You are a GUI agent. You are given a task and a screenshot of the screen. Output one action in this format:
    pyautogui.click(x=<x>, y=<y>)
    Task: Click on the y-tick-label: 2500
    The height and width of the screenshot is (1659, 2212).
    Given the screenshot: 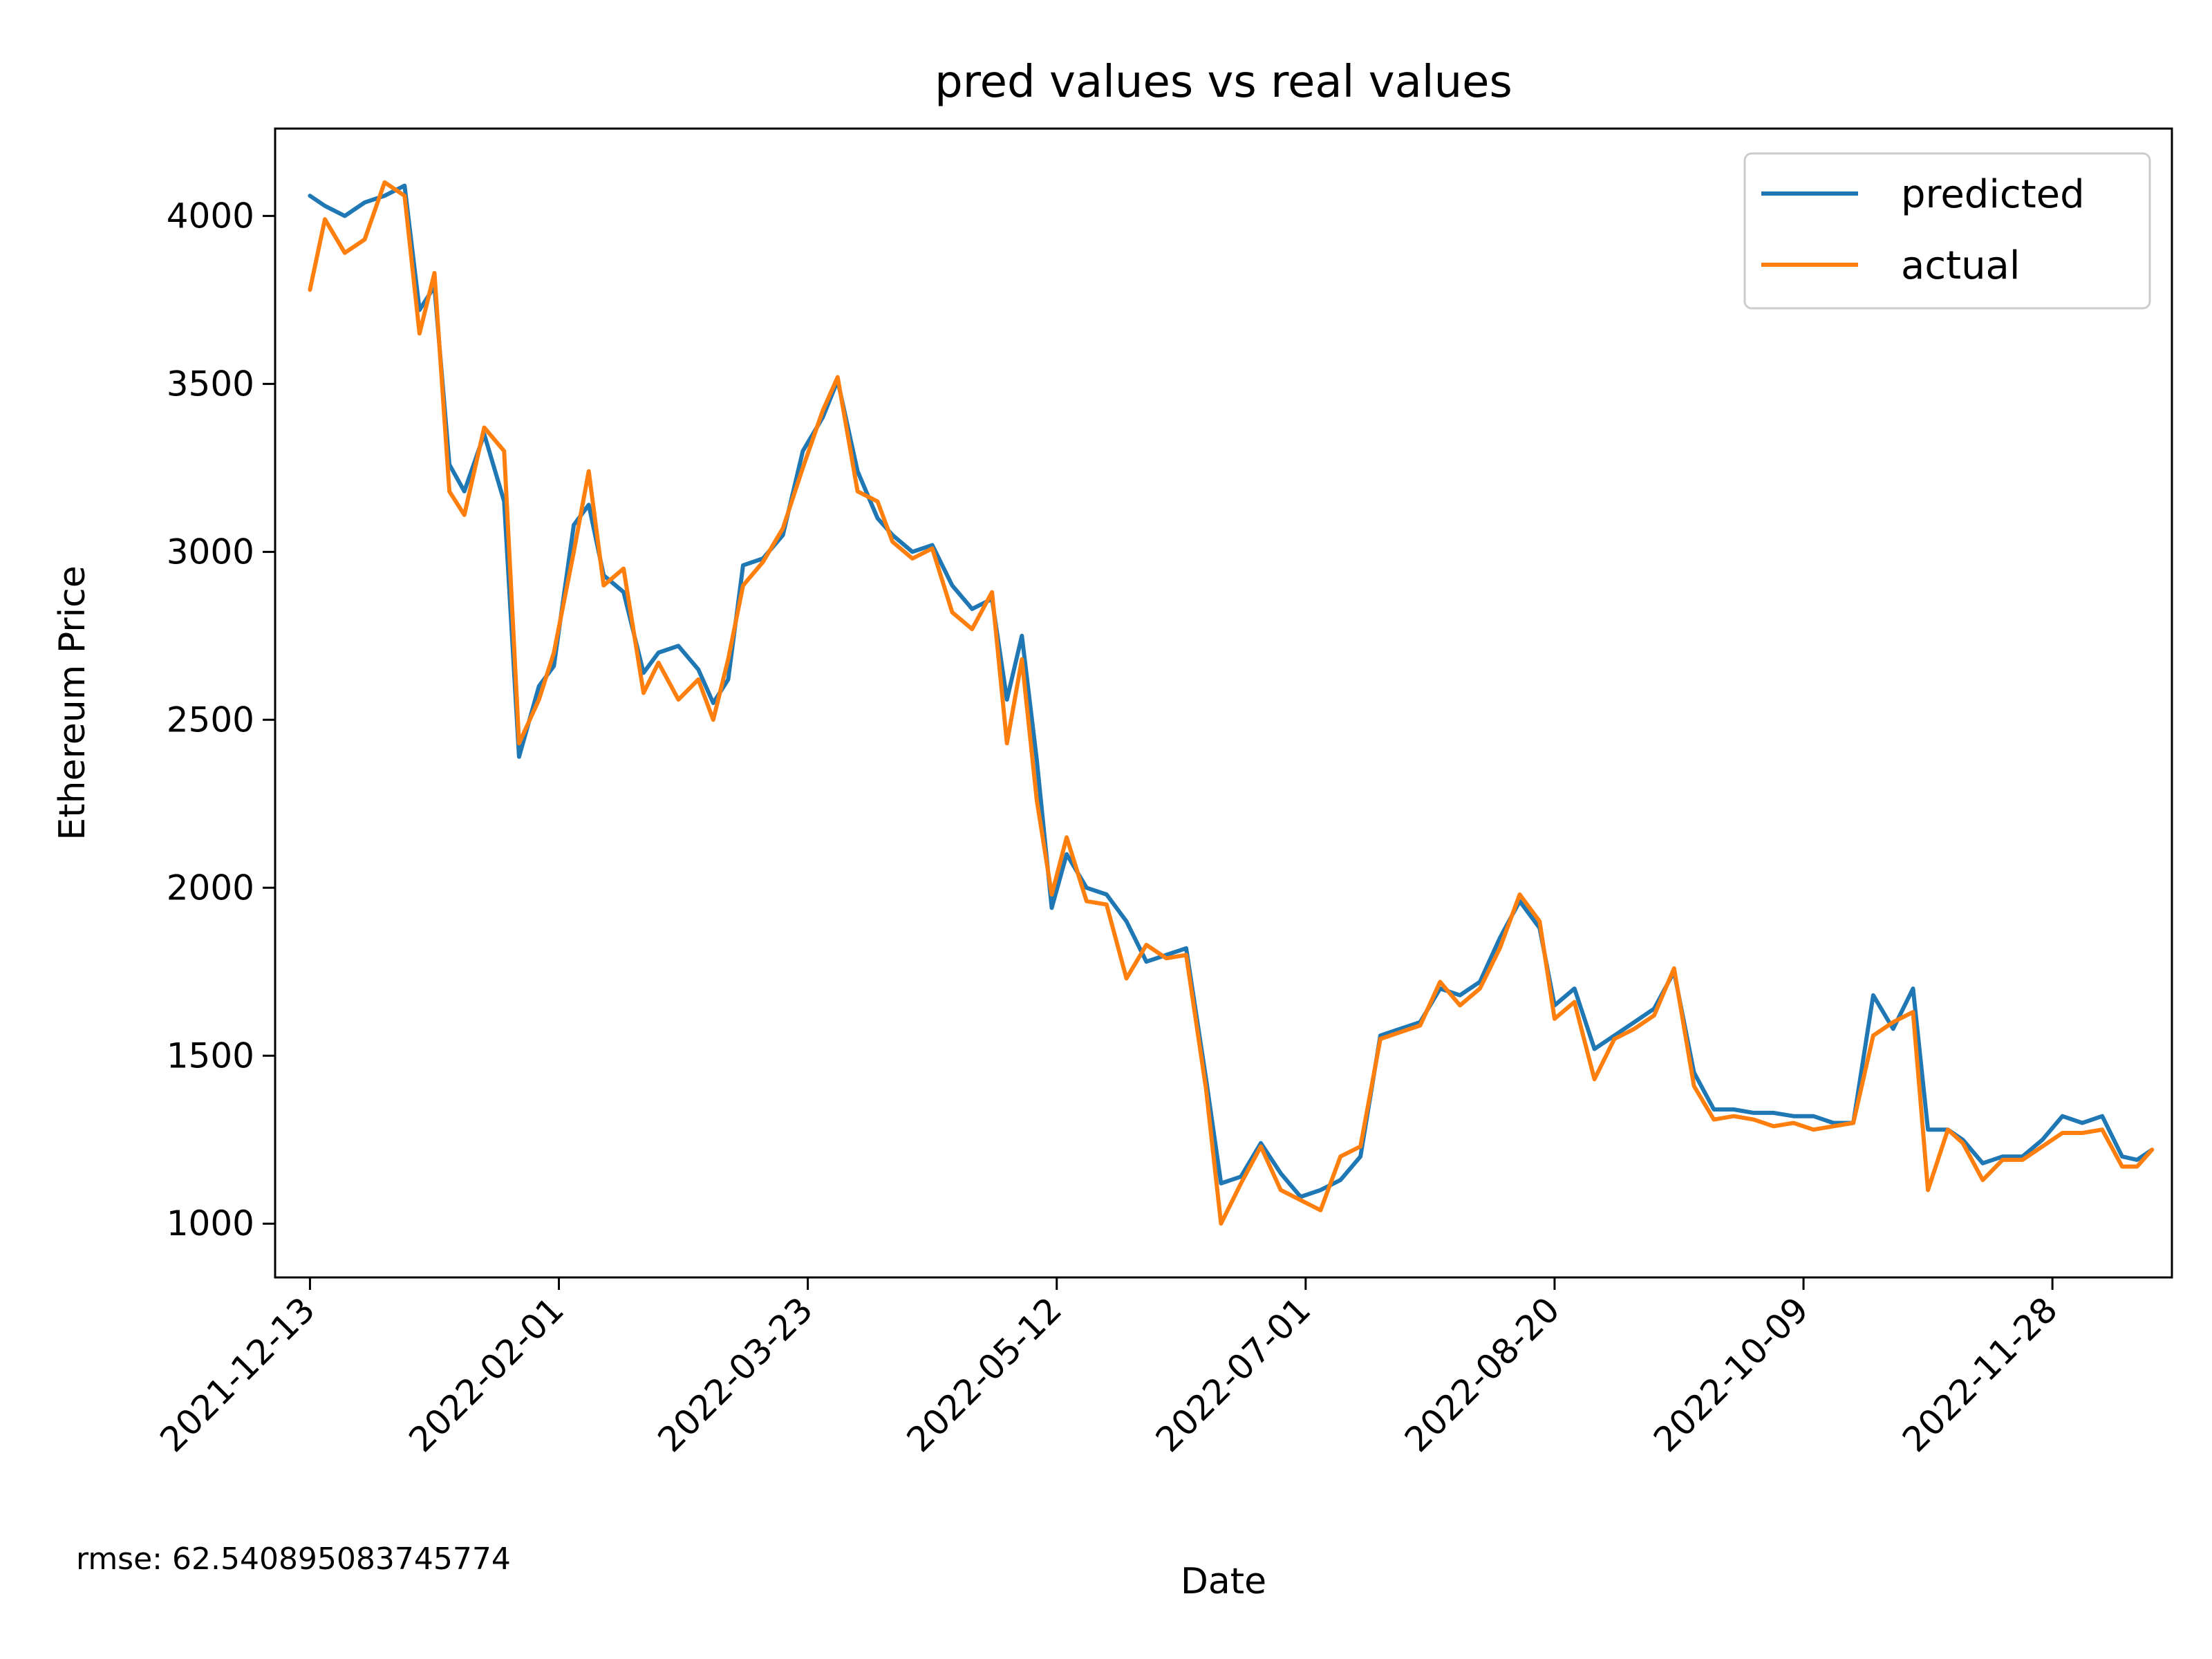 What is the action you would take?
    pyautogui.click(x=211, y=720)
    